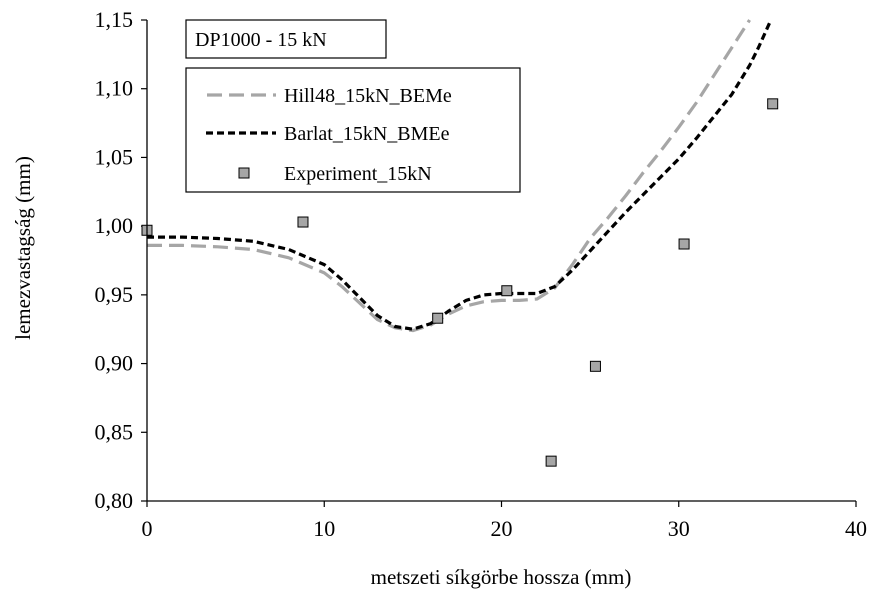 This screenshot has width=873, height=595. I want to click on y-tick-label: 1,15, so click(114, 19).